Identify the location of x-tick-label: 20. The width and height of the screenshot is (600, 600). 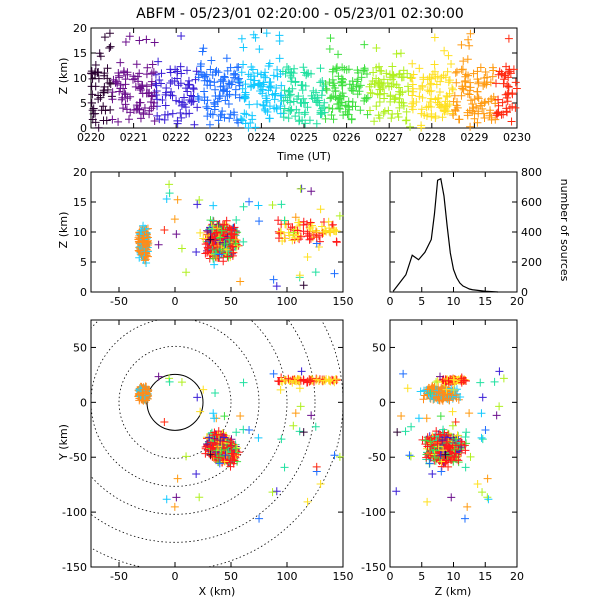
(517, 576).